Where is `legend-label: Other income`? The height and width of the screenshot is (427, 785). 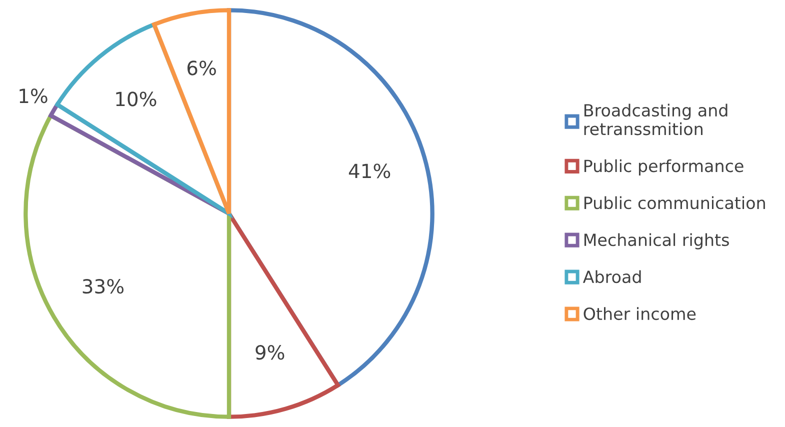 legend-label: Other income is located at coordinates (640, 313).